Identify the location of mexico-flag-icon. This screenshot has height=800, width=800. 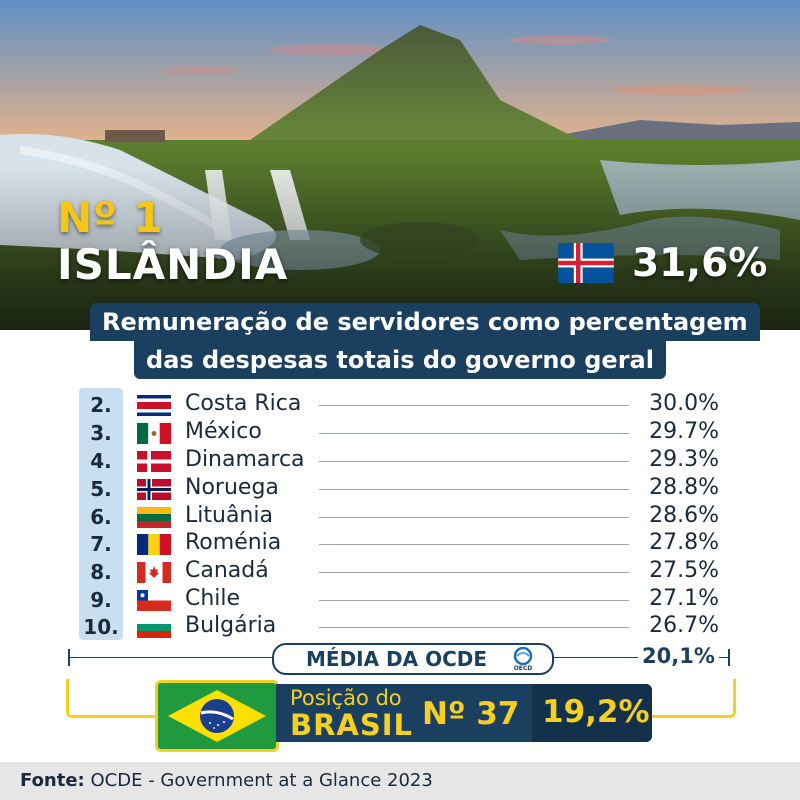
(154, 433).